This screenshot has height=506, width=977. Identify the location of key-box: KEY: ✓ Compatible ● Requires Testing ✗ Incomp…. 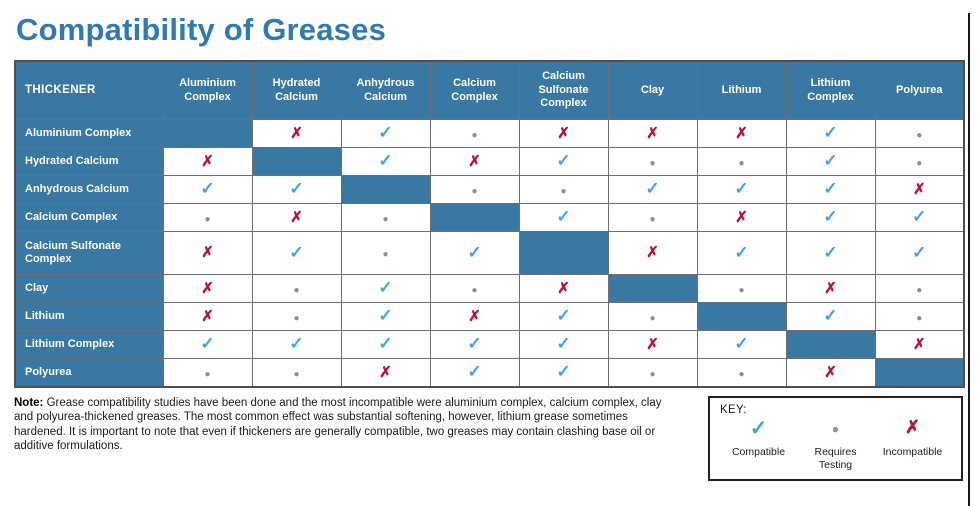
(835, 439).